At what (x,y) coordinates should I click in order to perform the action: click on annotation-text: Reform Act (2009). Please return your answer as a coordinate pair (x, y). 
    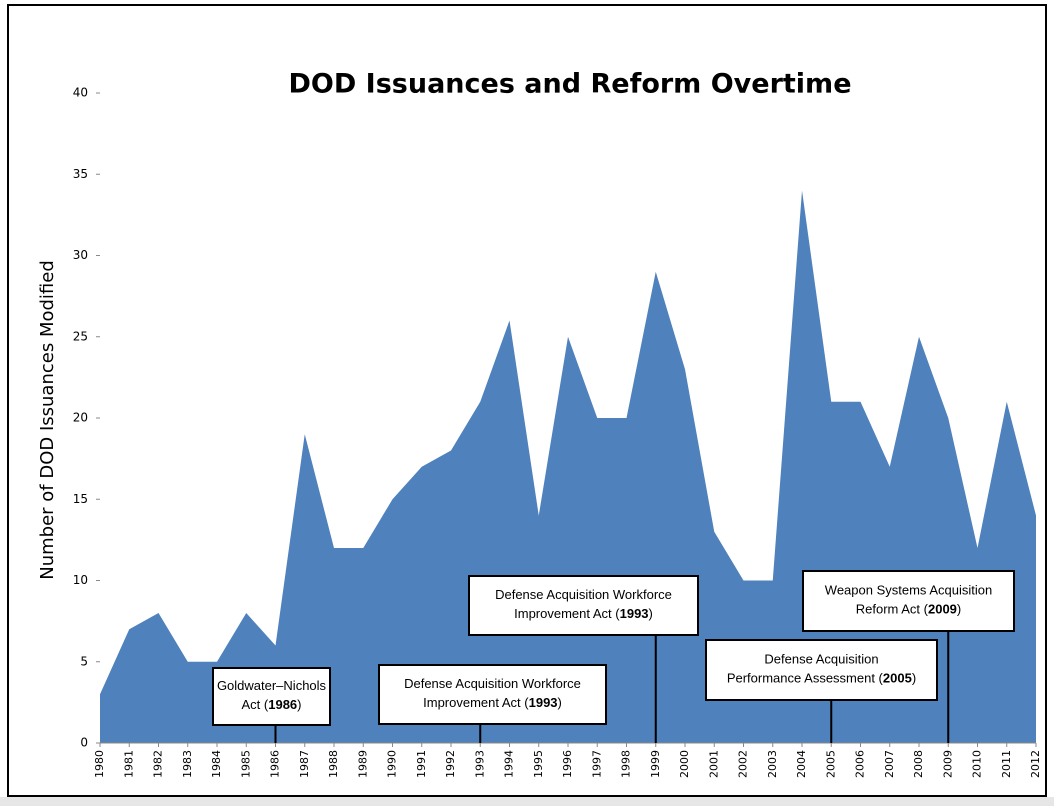
    Looking at the image, I should click on (909, 609).